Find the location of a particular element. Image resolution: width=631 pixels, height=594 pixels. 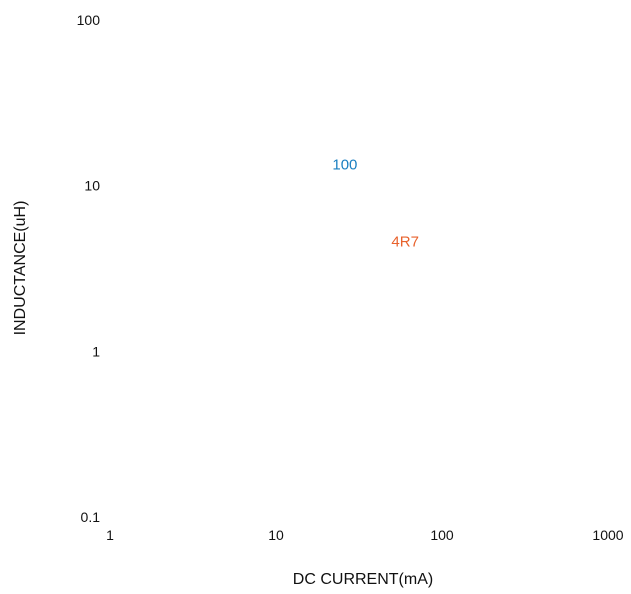

x-tick-label: 100 is located at coordinates (442, 535).